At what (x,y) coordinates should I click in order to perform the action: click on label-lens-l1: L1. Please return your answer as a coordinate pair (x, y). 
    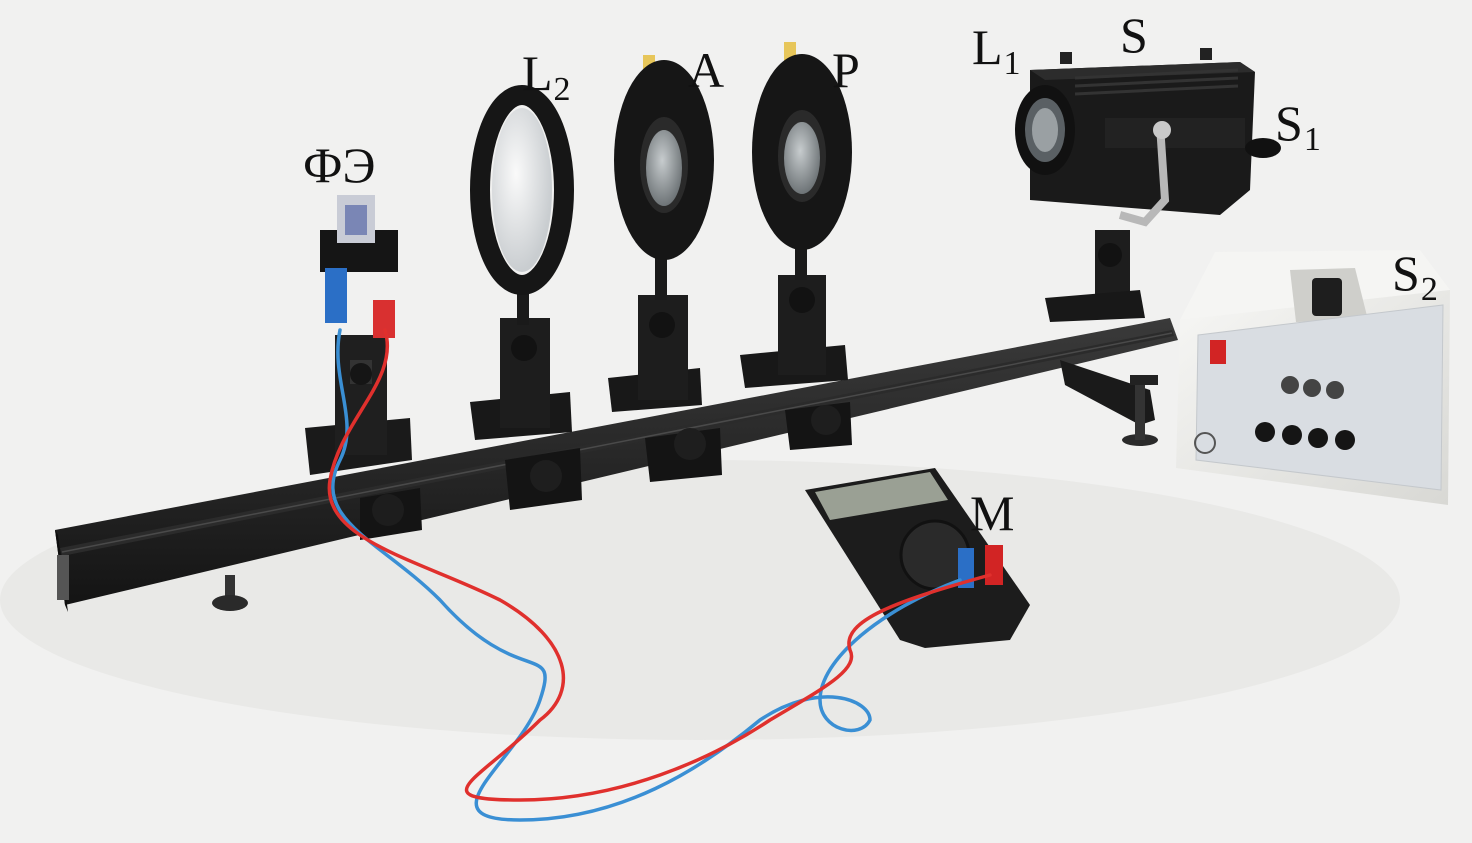
    Looking at the image, I should click on (996, 50).